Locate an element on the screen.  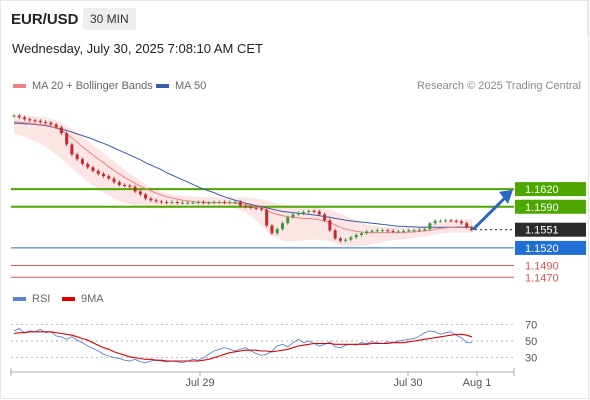
chart-datetime: Wednesday, July 30, 2025 7:08:10 AM CET is located at coordinates (137, 48).